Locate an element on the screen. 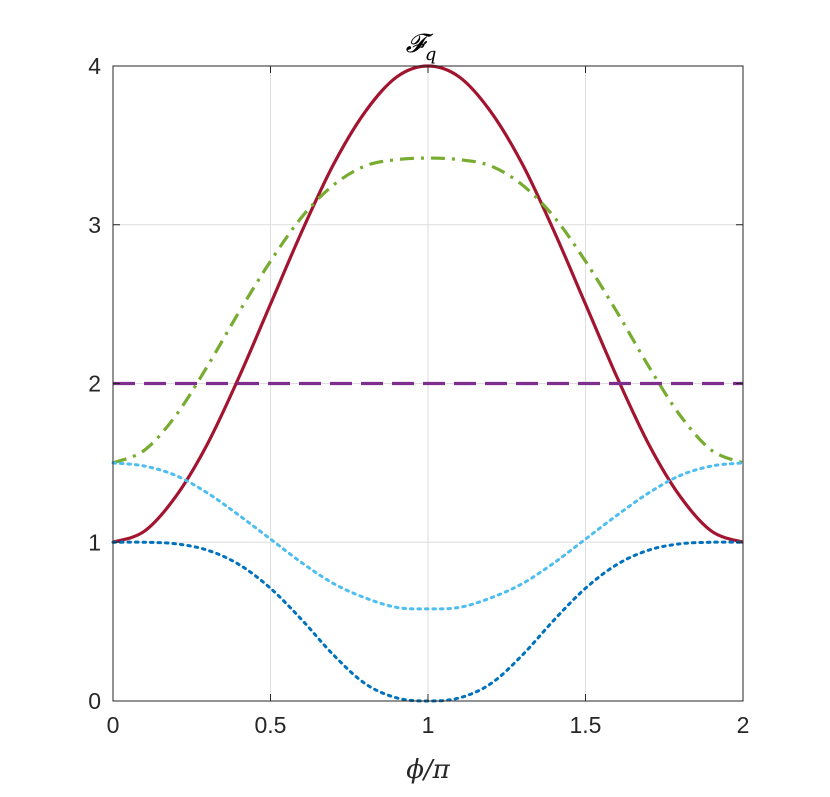  x-tick-label: 1.5 is located at coordinates (586, 725).